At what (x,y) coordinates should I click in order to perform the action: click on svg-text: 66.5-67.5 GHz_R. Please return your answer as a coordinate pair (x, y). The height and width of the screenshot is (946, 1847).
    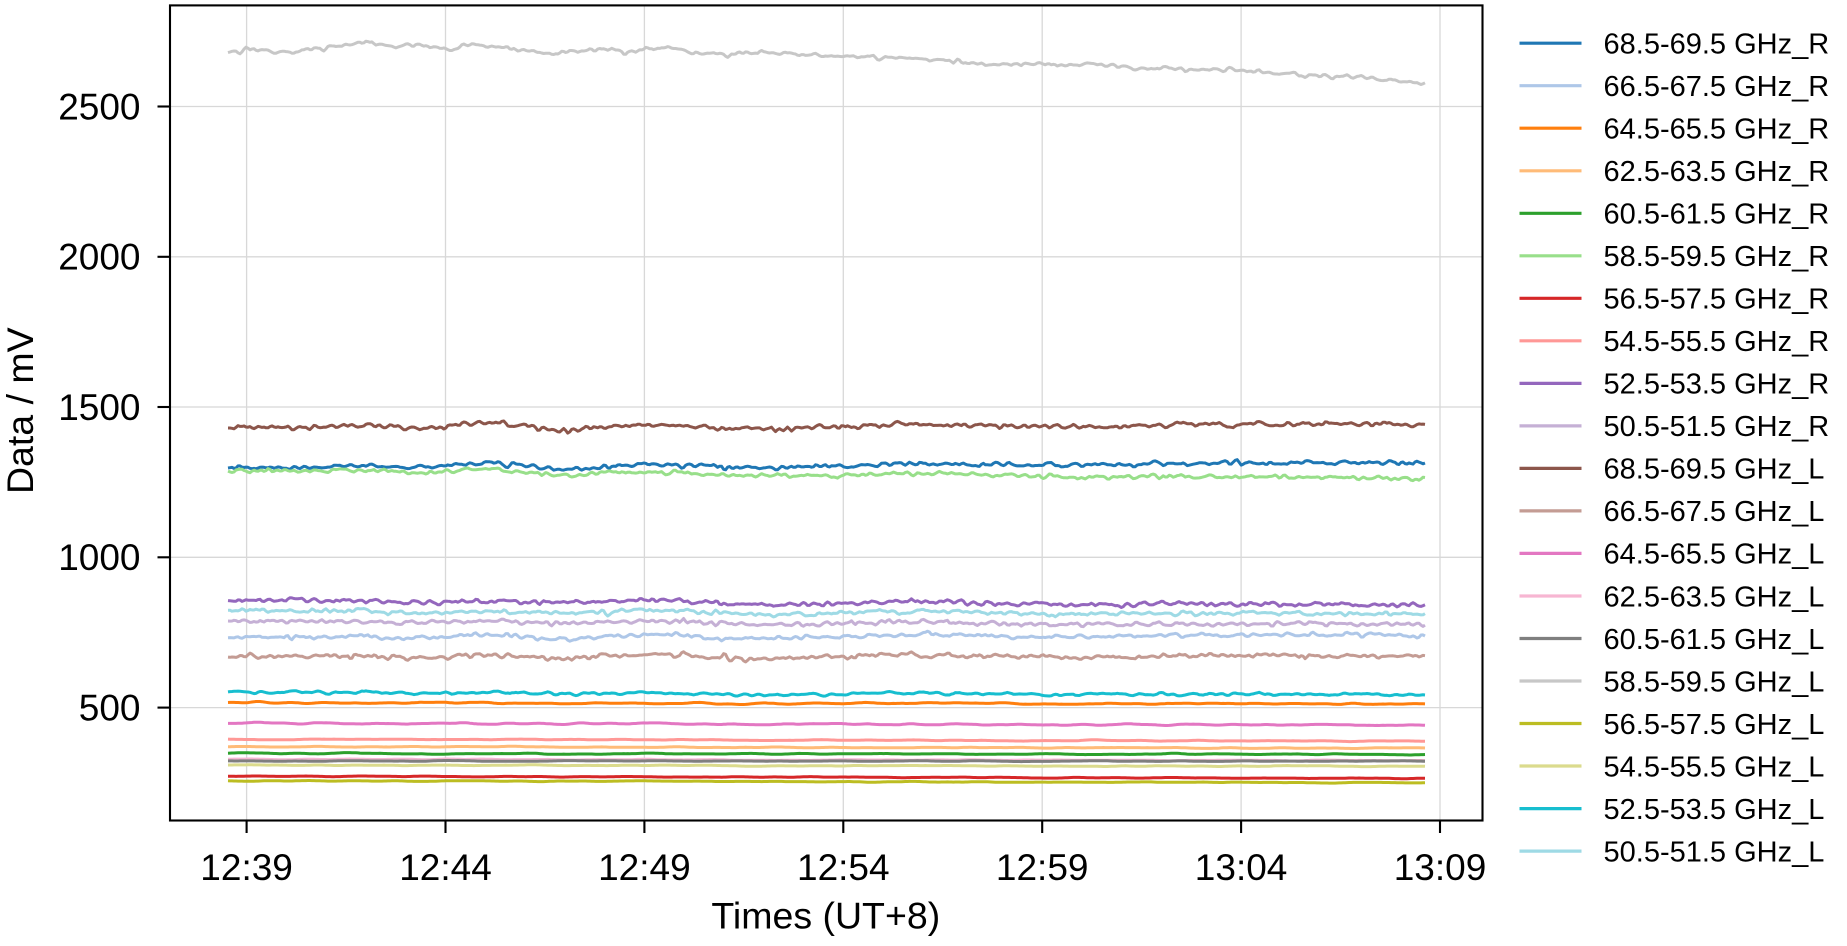
    Looking at the image, I should click on (1717, 87).